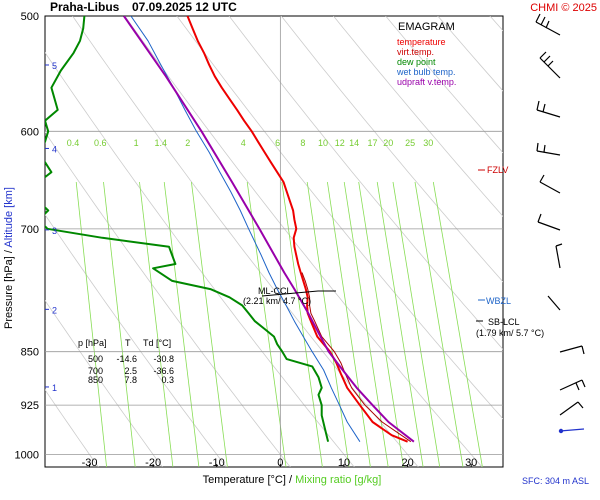 The image size is (600, 500). Describe the element at coordinates (126, 359) in the screenshot. I see `table-cell: -14.6` at that location.